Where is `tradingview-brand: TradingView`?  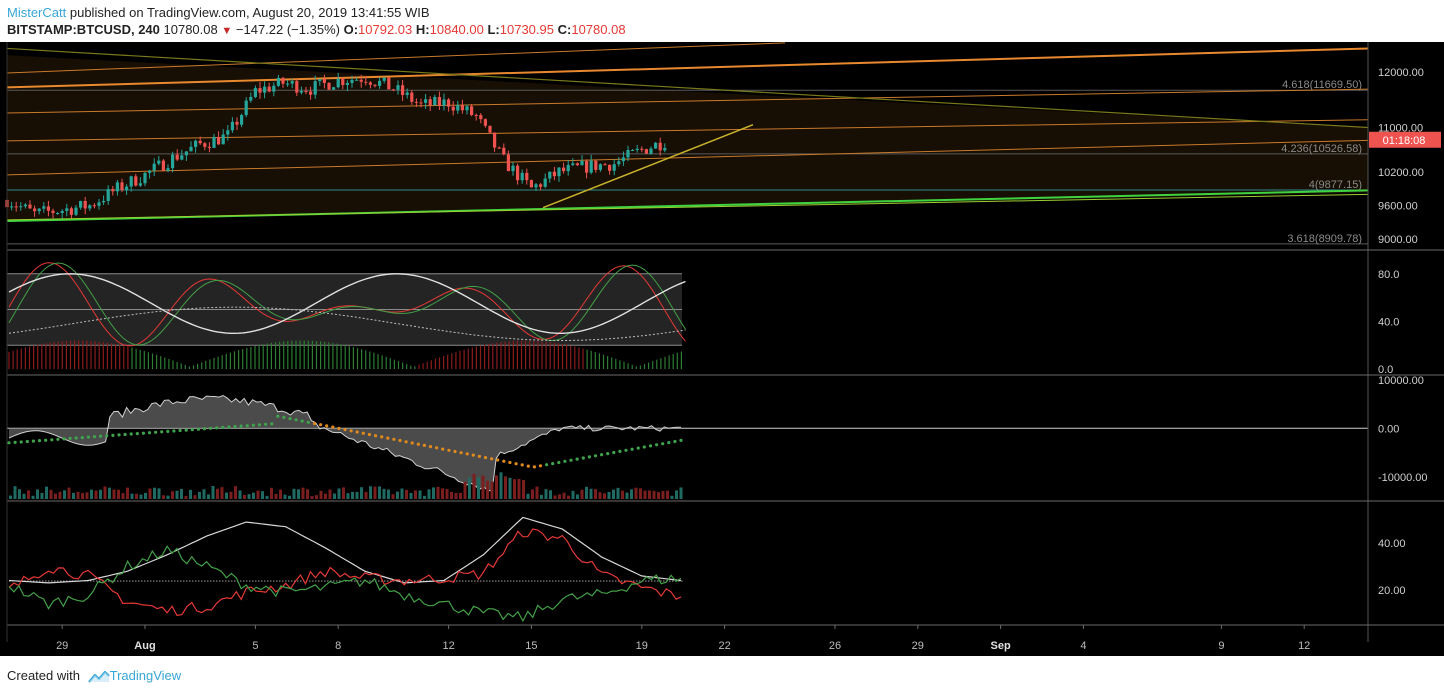 tradingview-brand: TradingView is located at coordinates (145, 675).